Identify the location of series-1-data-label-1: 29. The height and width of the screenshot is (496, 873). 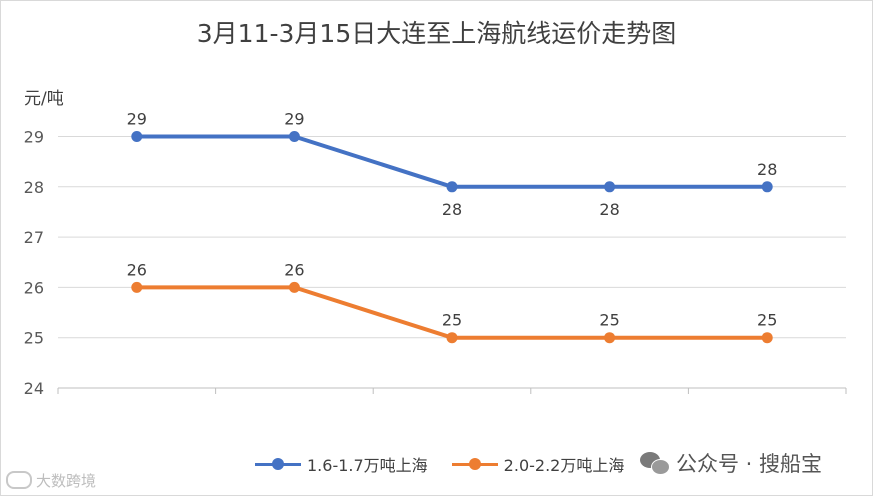
(137, 119).